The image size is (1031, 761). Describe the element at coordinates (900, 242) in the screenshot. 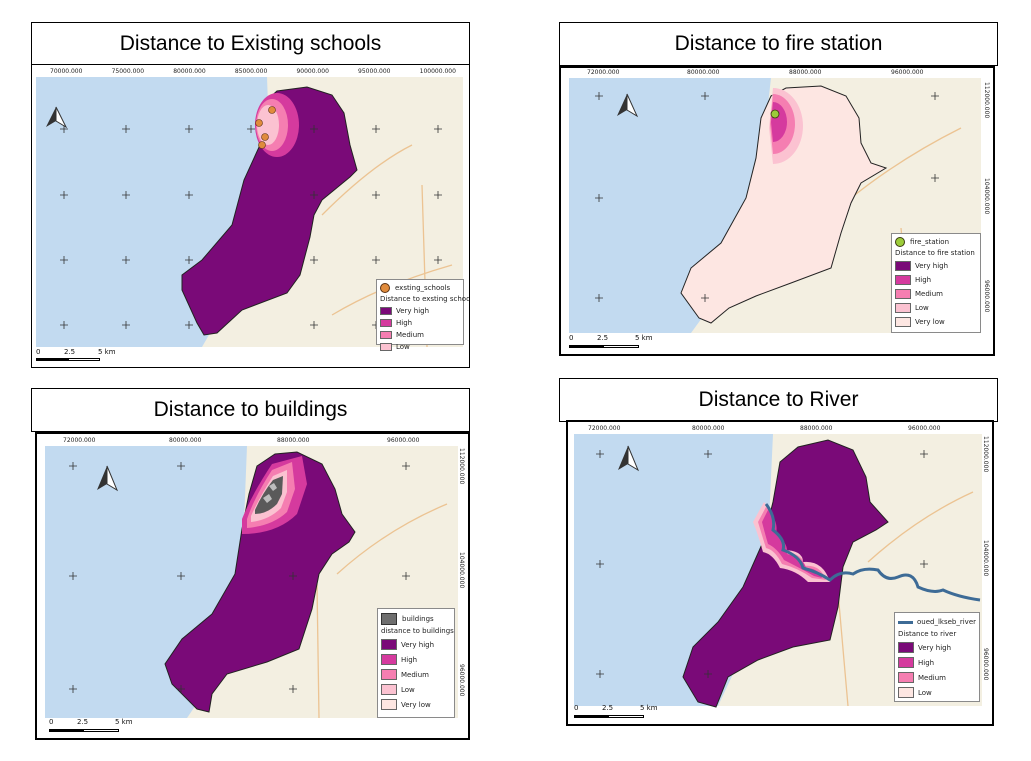

I see `fire-station-icon` at that location.